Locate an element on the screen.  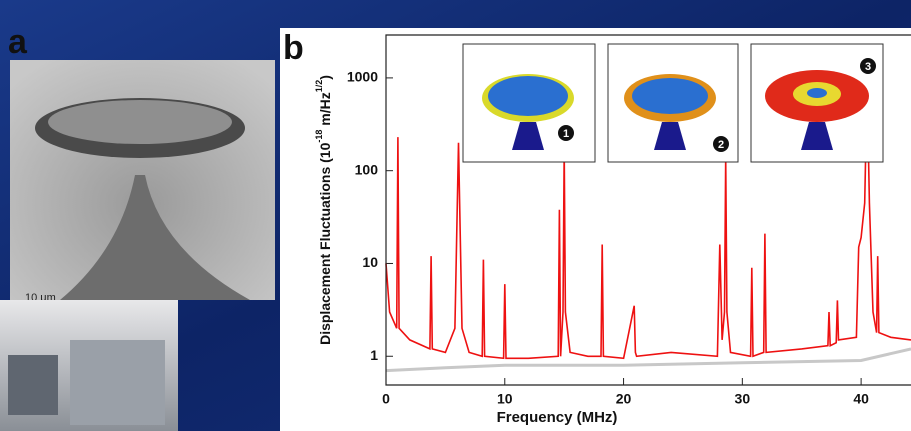
x-tick-label: 10 is located at coordinates (505, 399).